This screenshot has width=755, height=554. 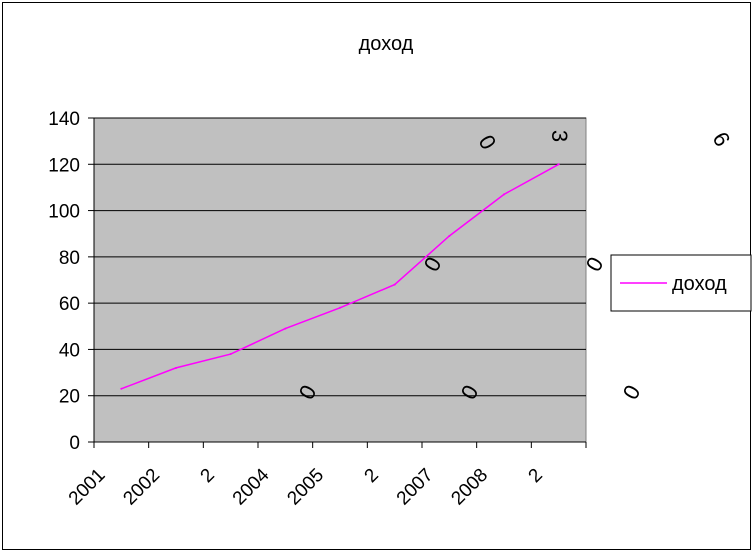 What do you see at coordinates (64, 119) in the screenshot?
I see `y-tick-label: 140` at bounding box center [64, 119].